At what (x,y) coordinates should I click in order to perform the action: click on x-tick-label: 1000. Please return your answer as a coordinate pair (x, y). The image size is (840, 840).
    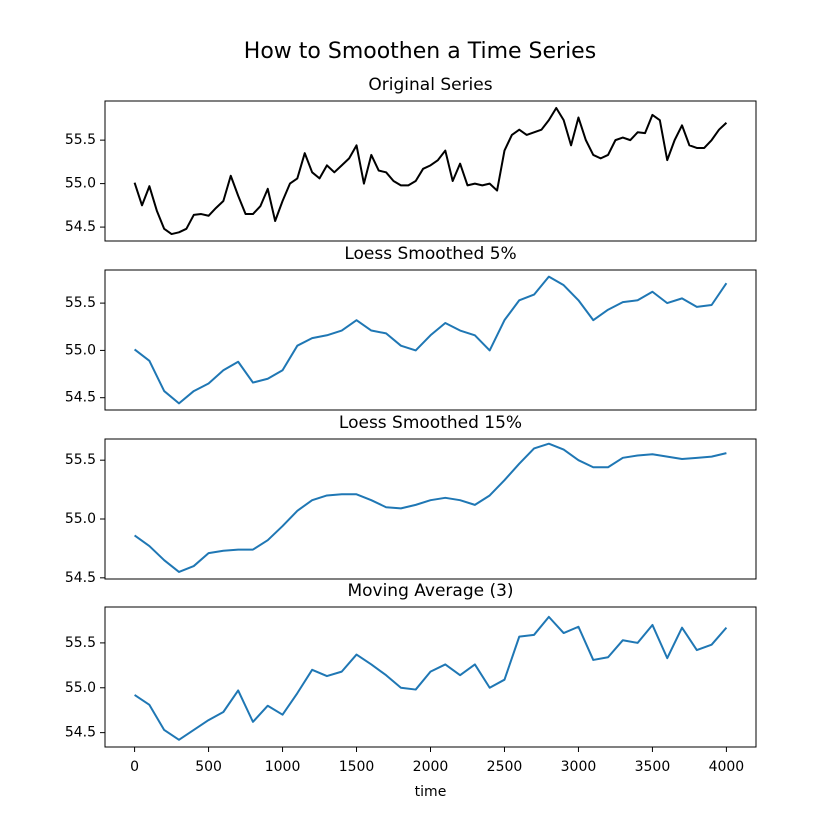
    Looking at the image, I should click on (283, 767).